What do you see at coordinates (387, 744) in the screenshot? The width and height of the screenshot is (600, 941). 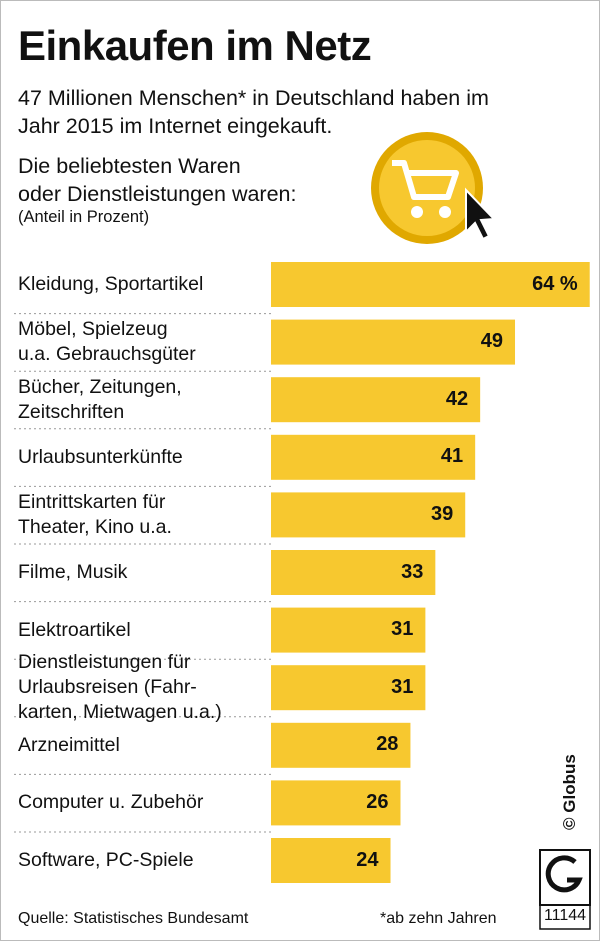 I see `value-label: 28` at bounding box center [387, 744].